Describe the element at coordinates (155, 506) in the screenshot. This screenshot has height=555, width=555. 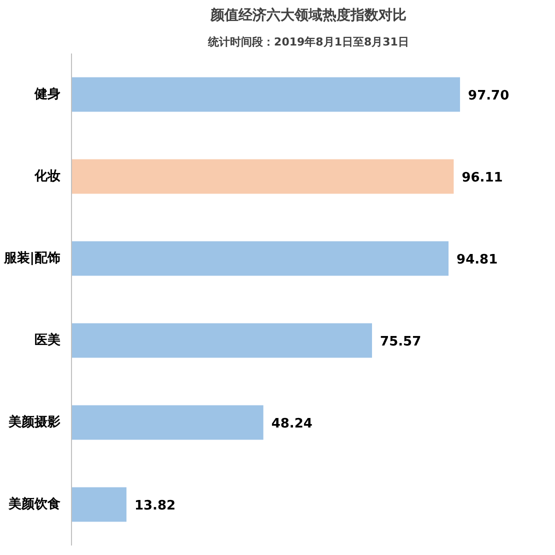
I see `data-label: 13.82` at that location.